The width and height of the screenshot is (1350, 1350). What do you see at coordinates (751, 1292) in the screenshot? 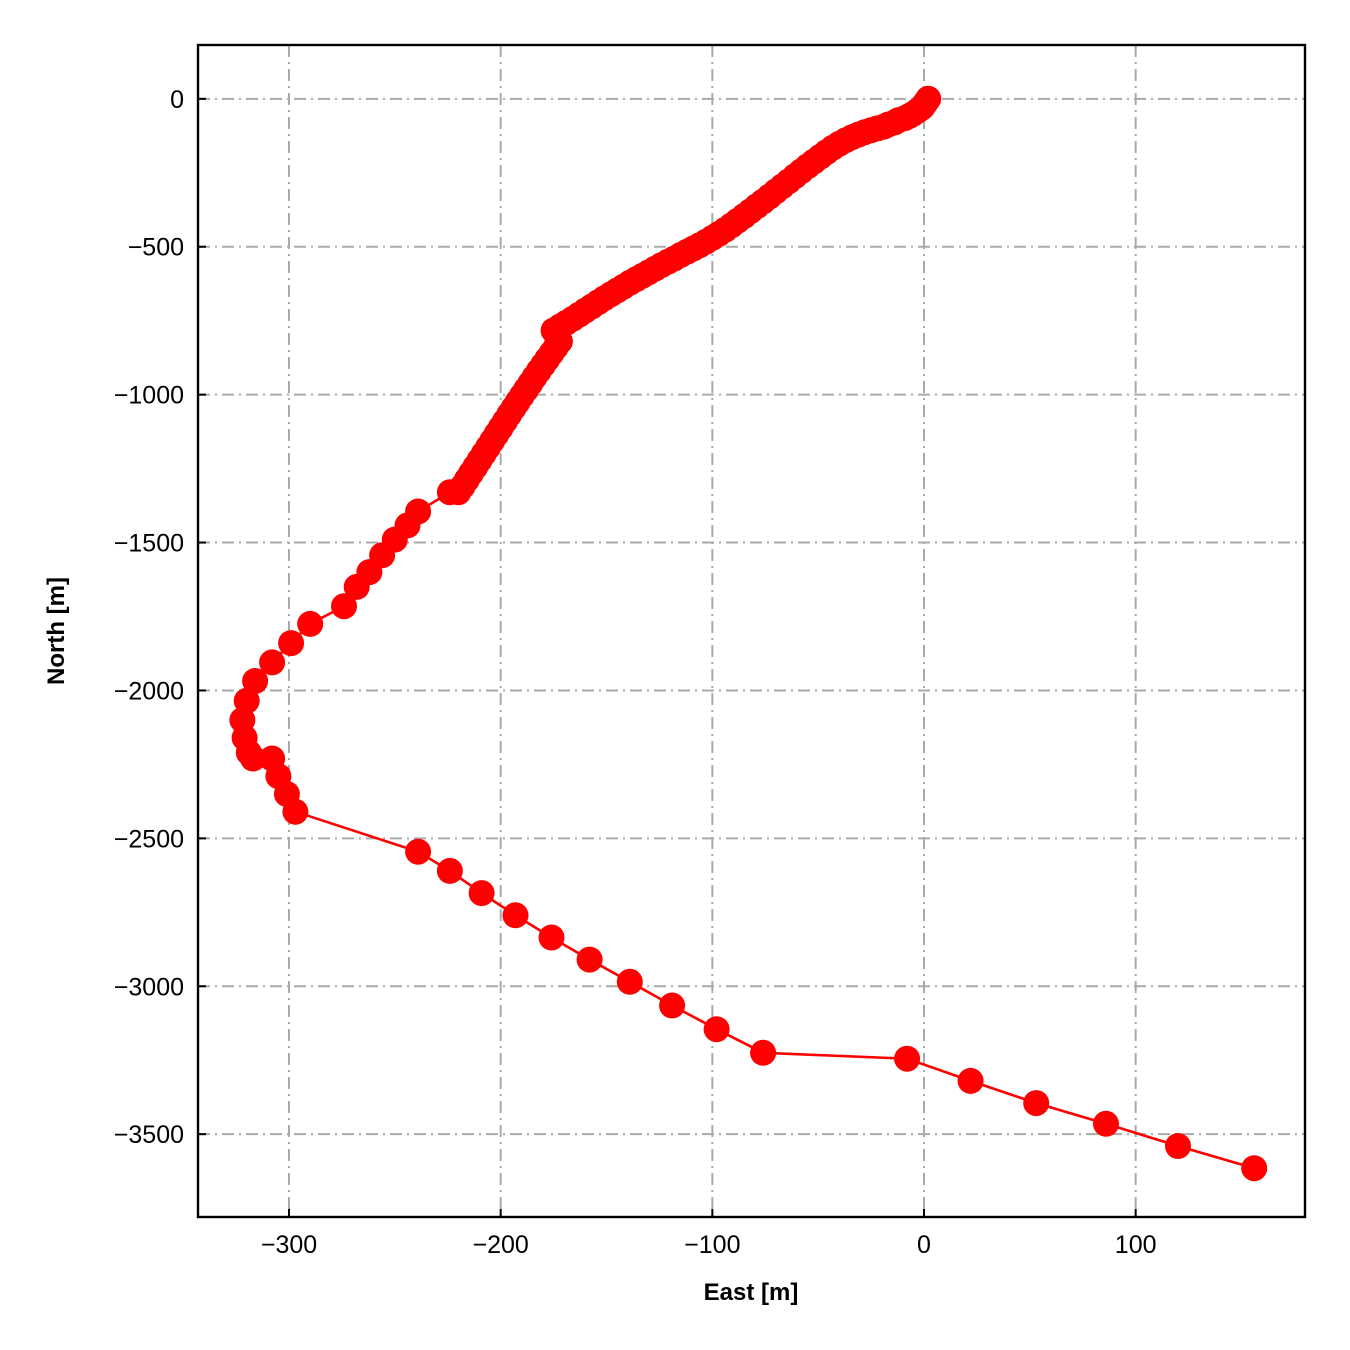
I see `x-axis-title: East [m]` at bounding box center [751, 1292].